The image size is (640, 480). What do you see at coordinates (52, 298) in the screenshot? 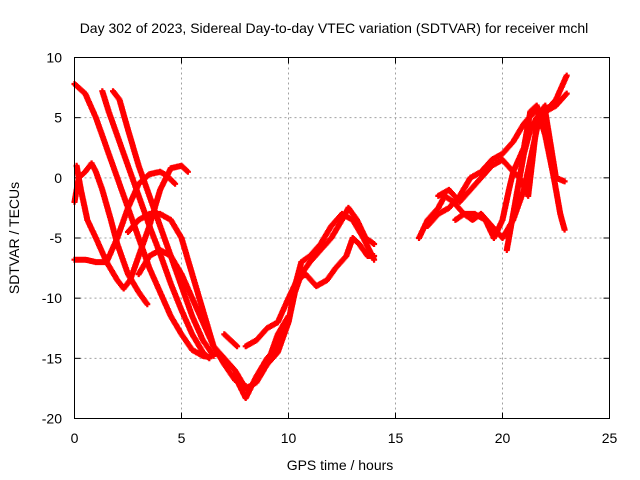
I see `y-tick-label: -10` at bounding box center [52, 298].